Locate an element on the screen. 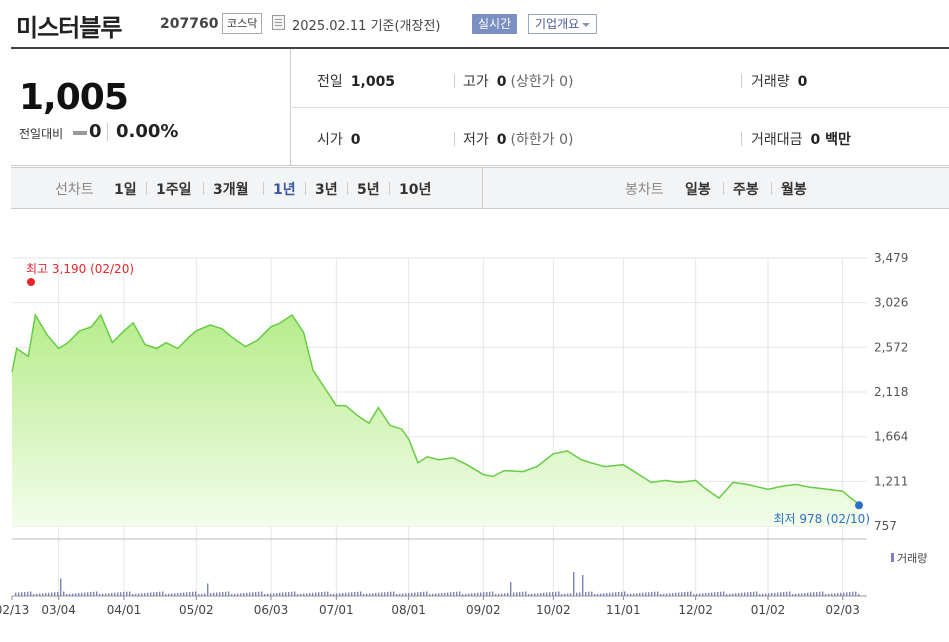 Image resolution: width=949 pixels, height=642 pixels. tab-monthly: 월봉 is located at coordinates (794, 190).